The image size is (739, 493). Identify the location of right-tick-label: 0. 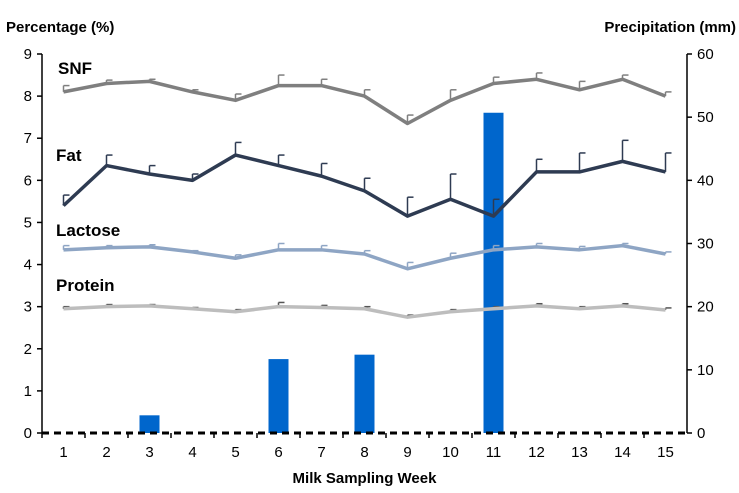
(701, 433).